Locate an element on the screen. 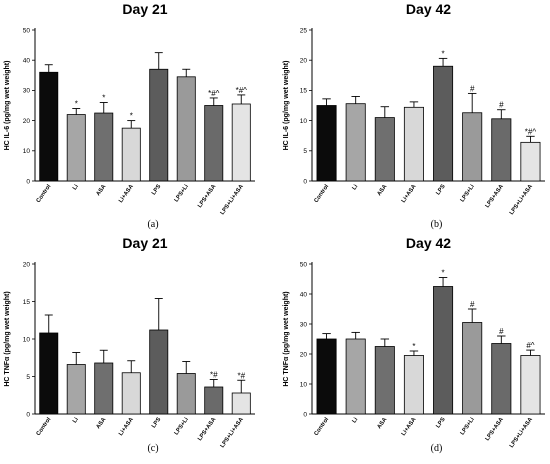 The image size is (550, 464). panel-label: (a) is located at coordinates (152, 224).